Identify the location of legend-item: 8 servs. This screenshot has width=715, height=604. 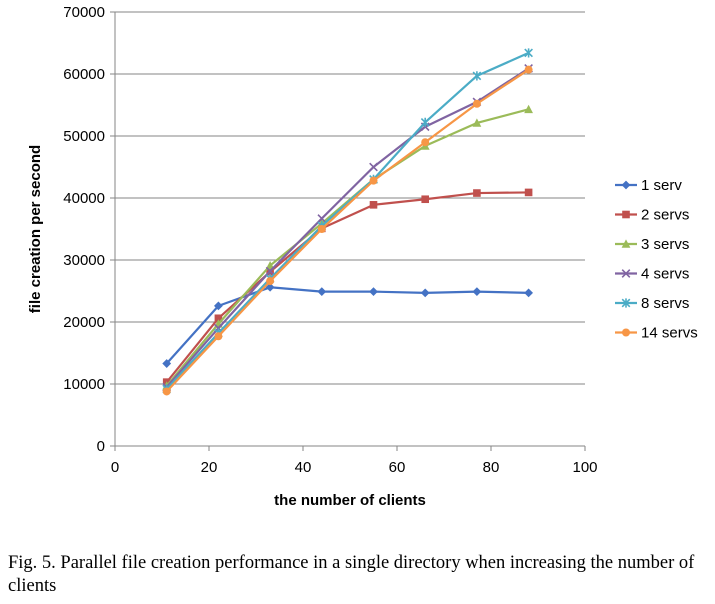
(652, 303).